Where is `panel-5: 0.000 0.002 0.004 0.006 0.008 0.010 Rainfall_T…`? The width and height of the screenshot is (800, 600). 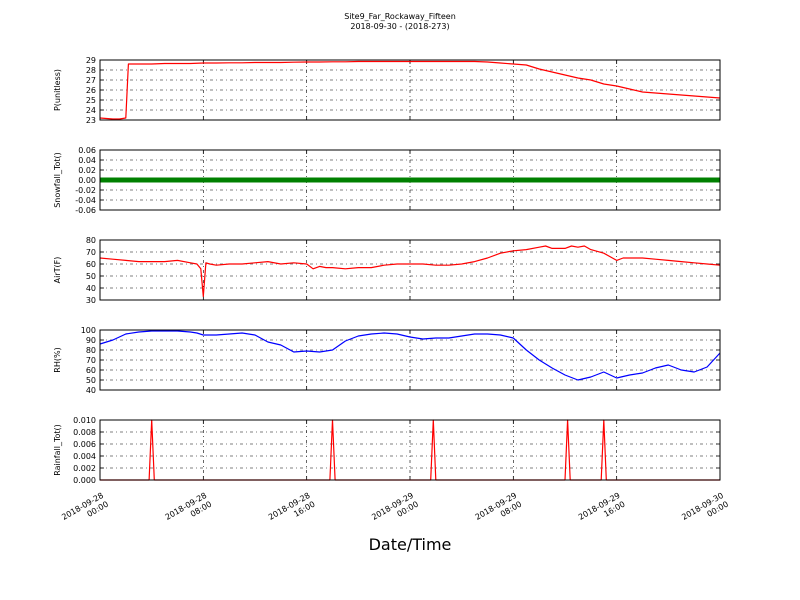 panel-5: 0.000 0.002 0.004 0.006 0.008 0.010 Rainfall_T… is located at coordinates (387, 450).